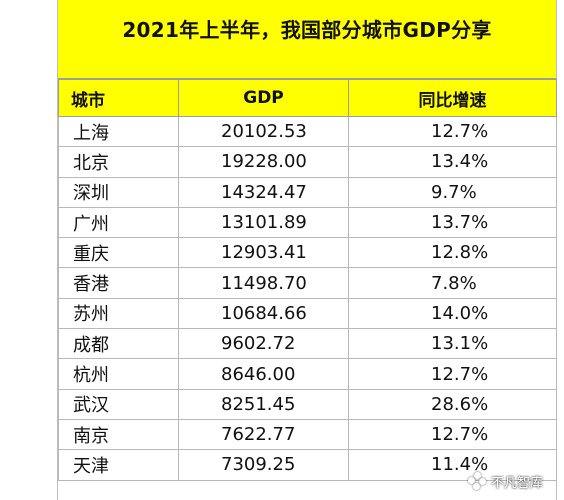 The width and height of the screenshot is (564, 500). What do you see at coordinates (118, 192) in the screenshot?
I see `city-cell: 深圳` at bounding box center [118, 192].